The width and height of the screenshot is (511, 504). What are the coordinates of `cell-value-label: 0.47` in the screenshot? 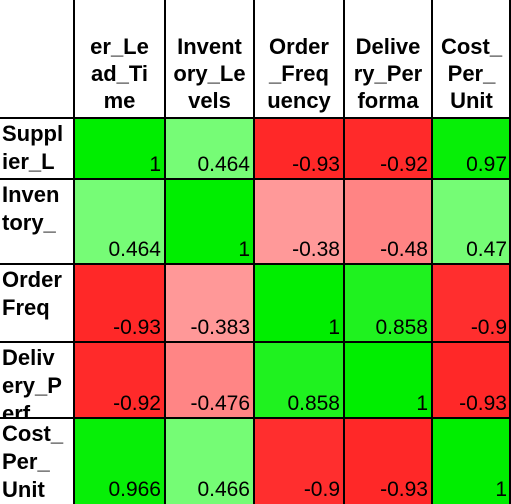 It's located at (486, 249).